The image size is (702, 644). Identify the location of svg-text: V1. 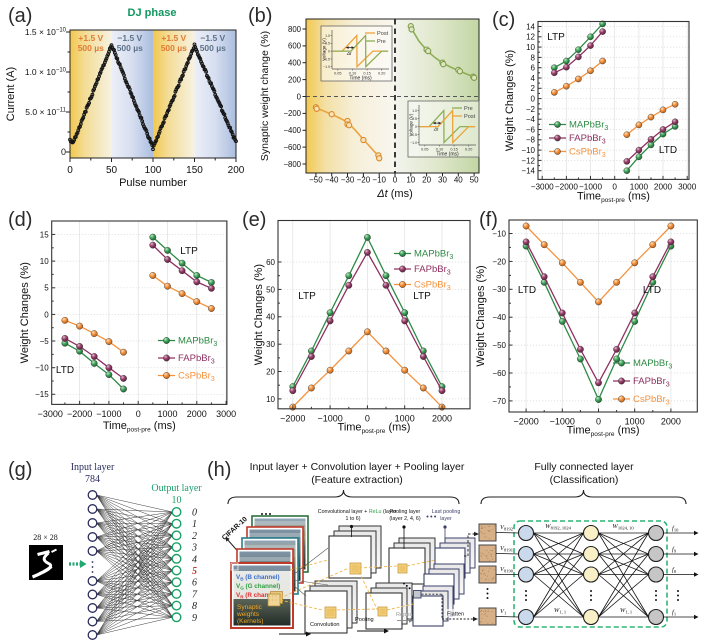
(503, 612).